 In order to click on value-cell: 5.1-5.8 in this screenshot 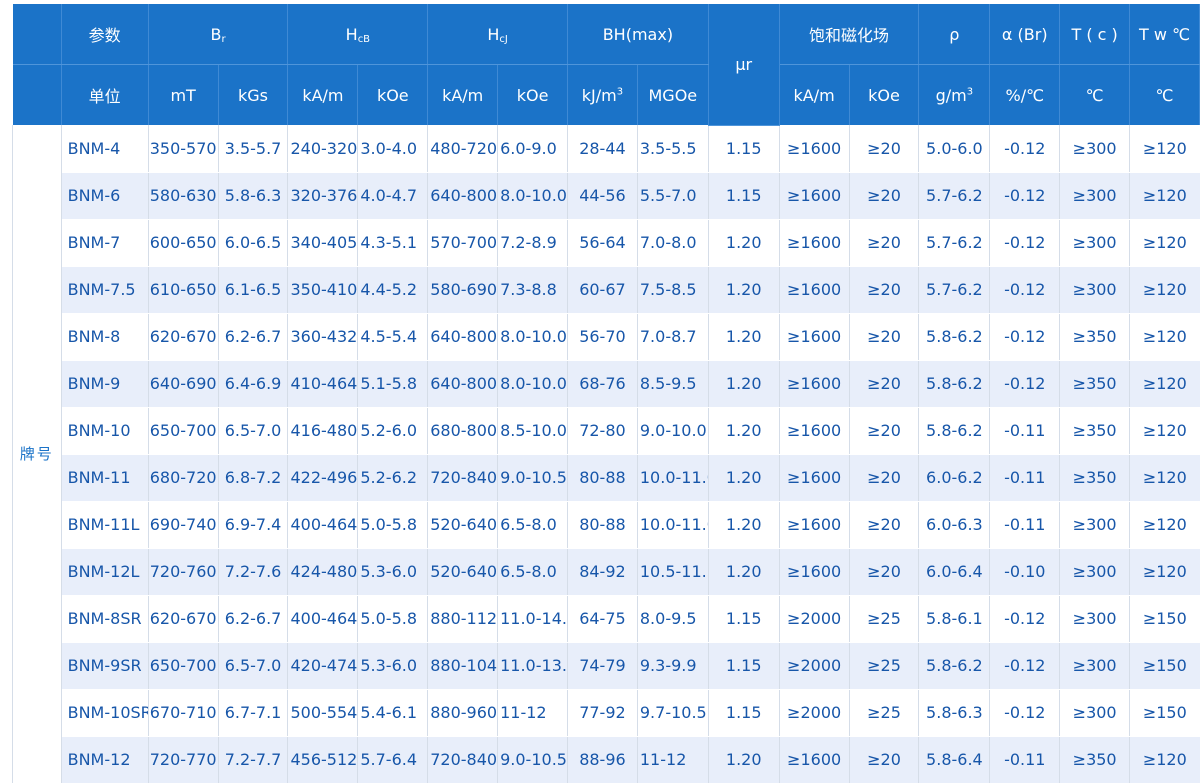, I will do `click(392, 384)`.